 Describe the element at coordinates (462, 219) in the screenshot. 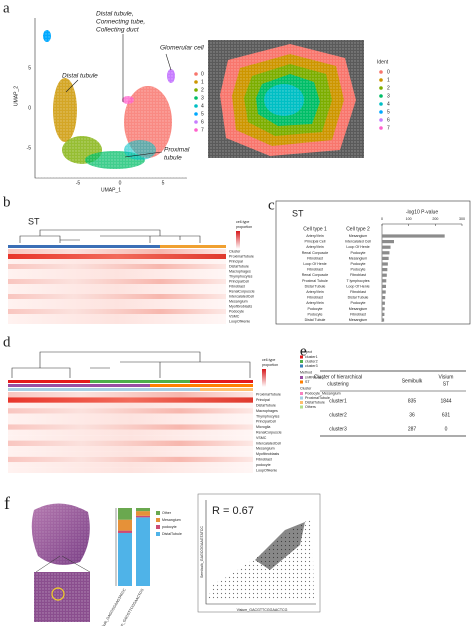

I see `x-tick-label: 300` at that location.